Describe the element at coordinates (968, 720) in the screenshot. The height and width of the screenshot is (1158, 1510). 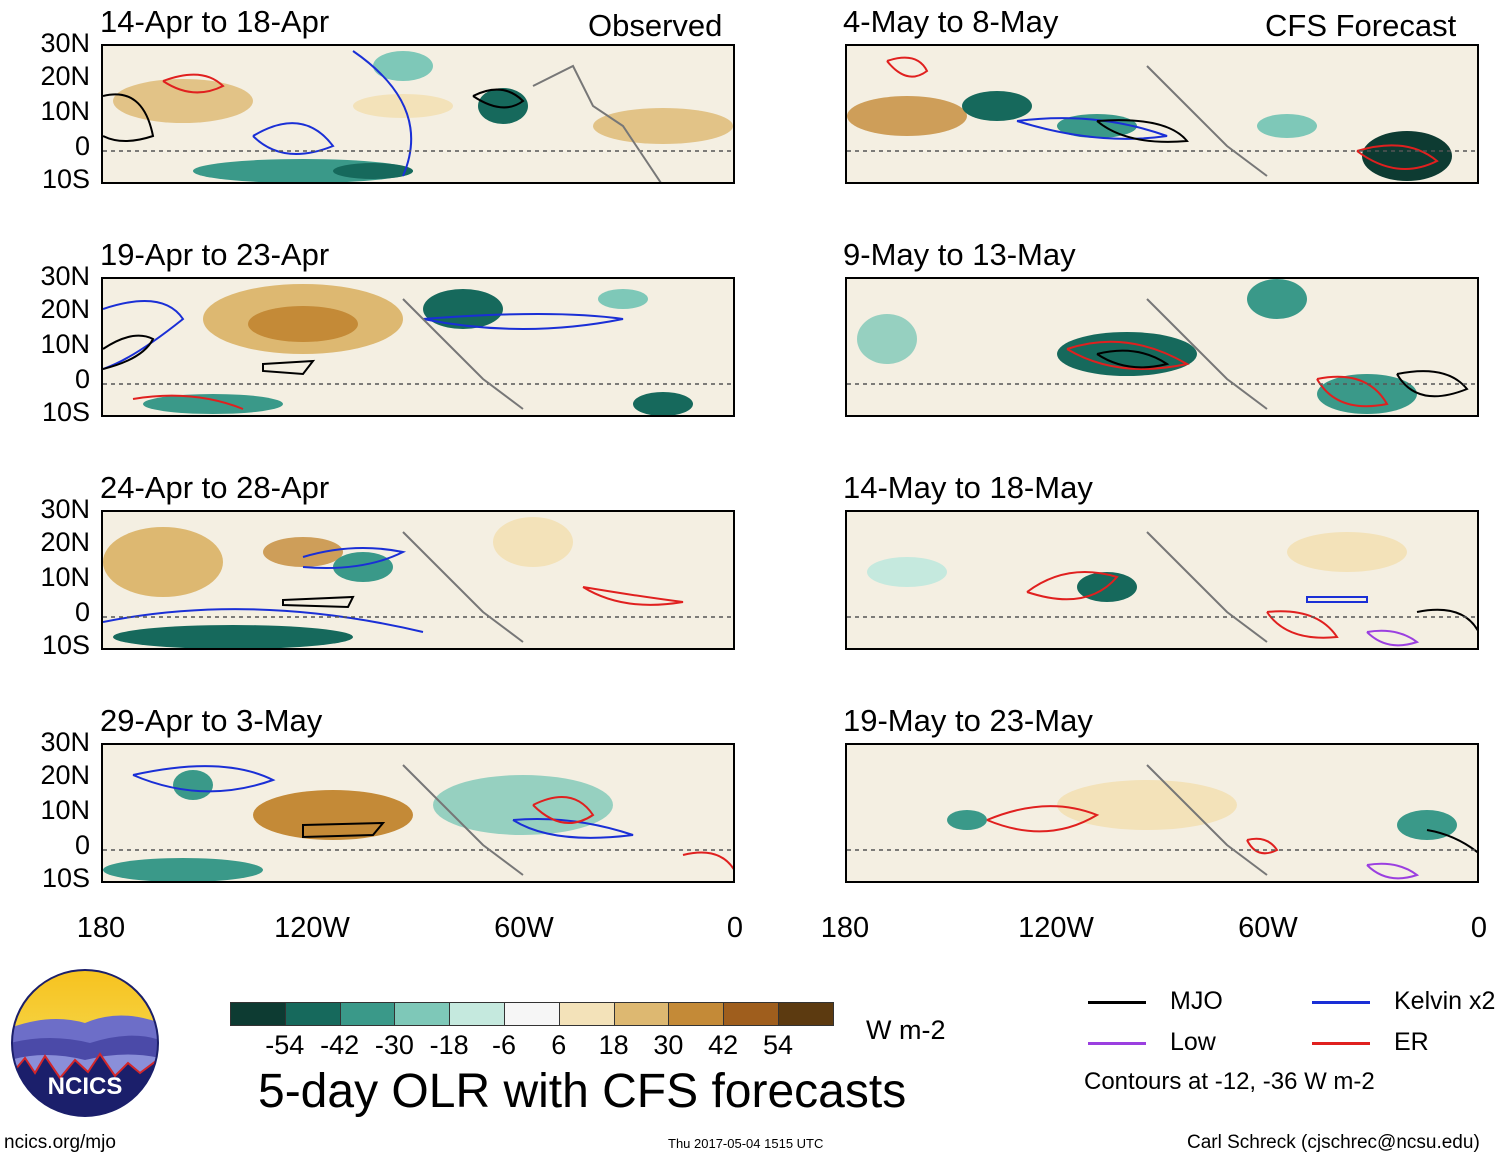
I see `panel-title-fc-4: 19-May to 23-May` at that location.